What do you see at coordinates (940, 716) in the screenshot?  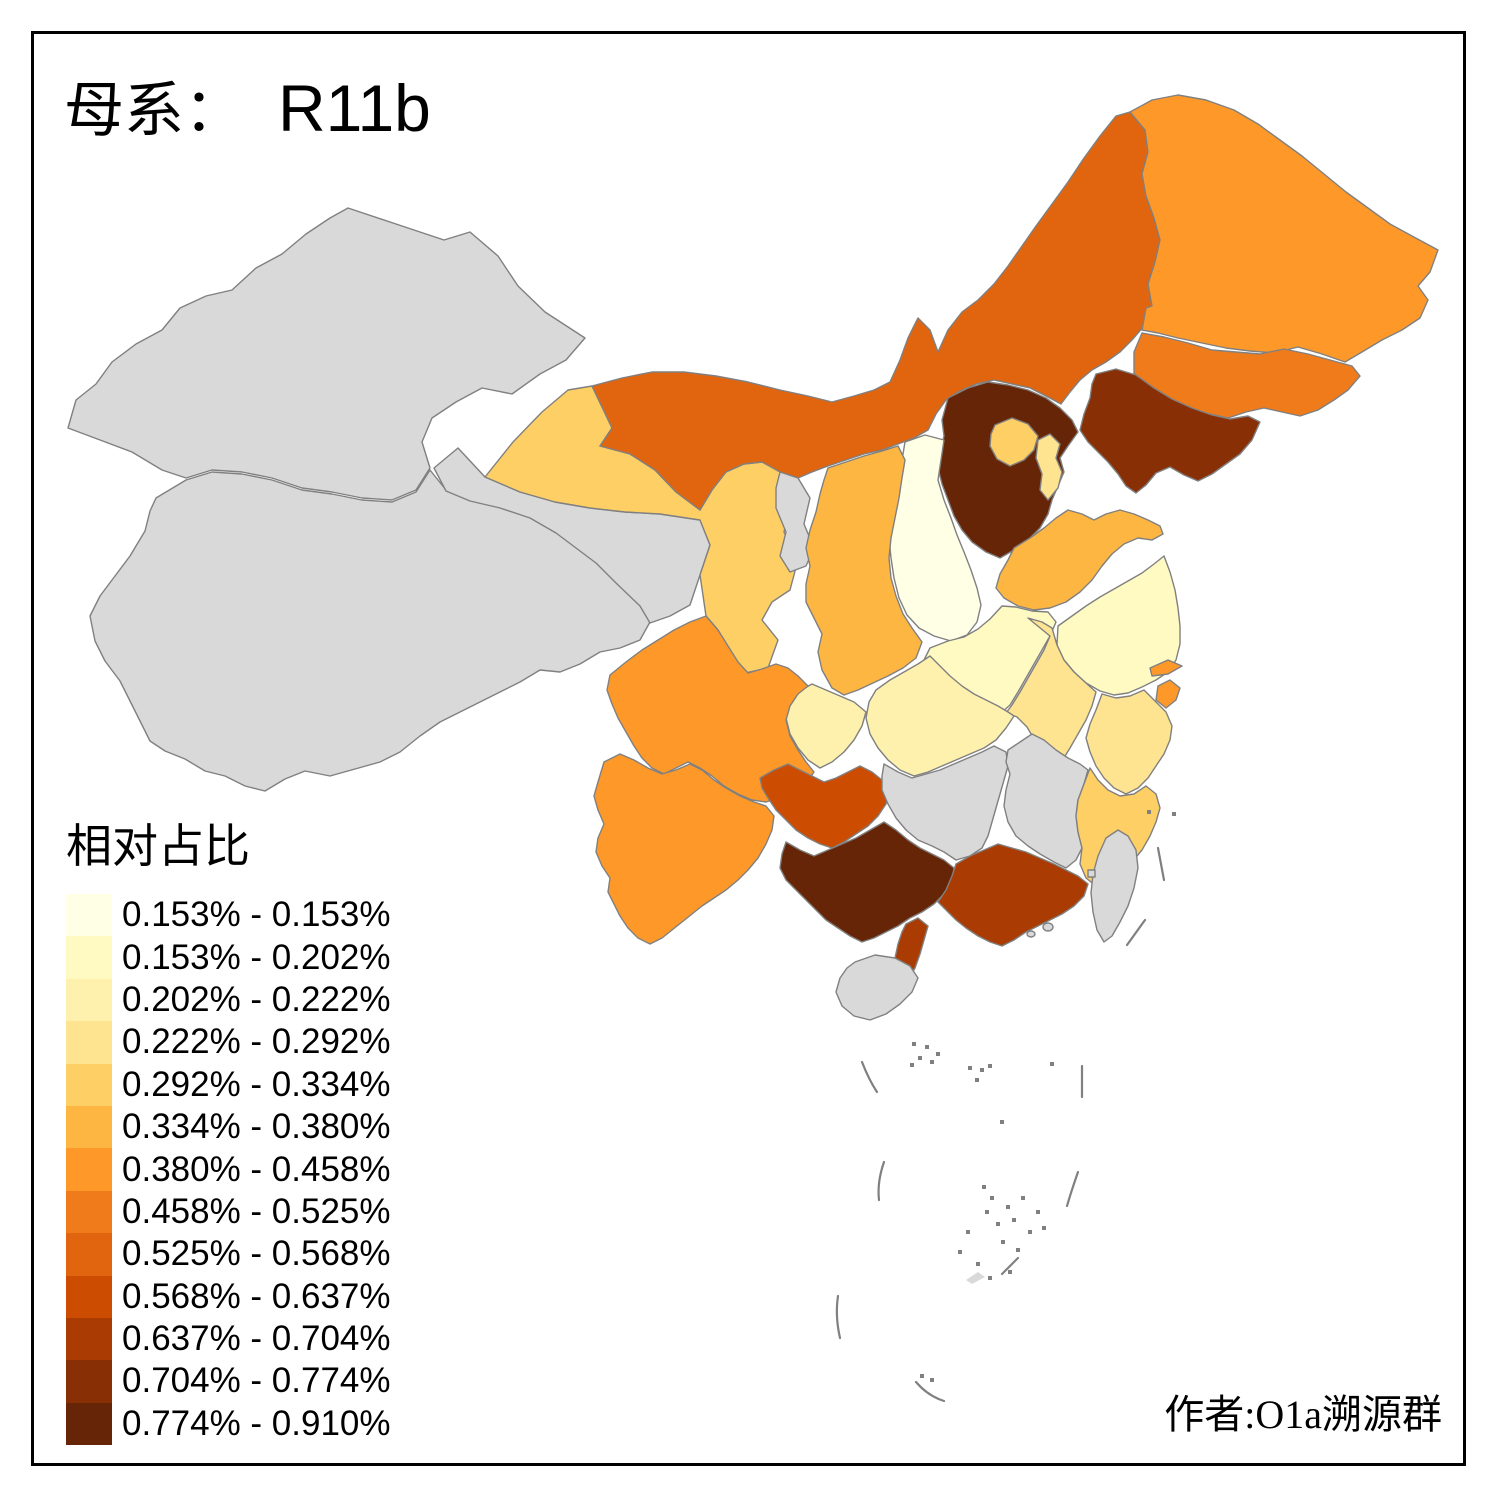 I see `province-hubei` at bounding box center [940, 716].